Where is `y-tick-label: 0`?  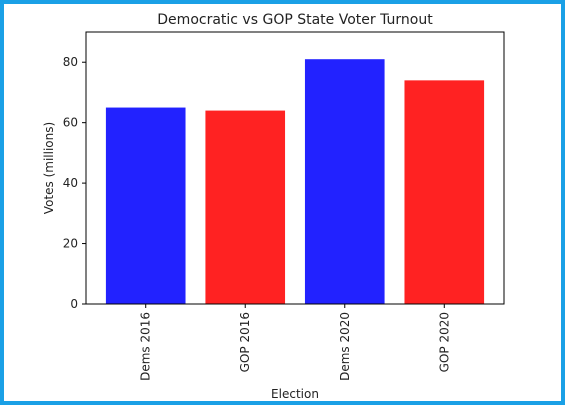 y-tick-label: 0 is located at coordinates (74, 304).